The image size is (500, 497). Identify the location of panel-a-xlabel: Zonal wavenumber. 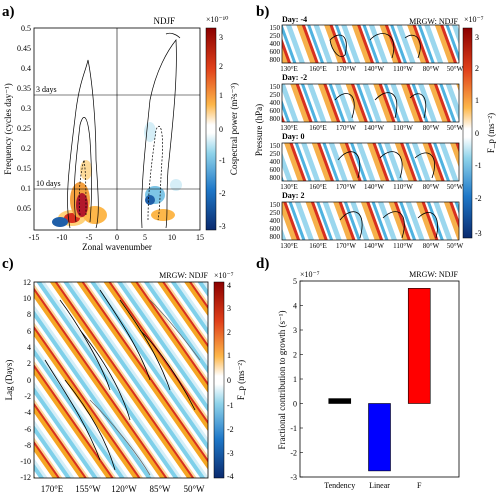
(117, 247).